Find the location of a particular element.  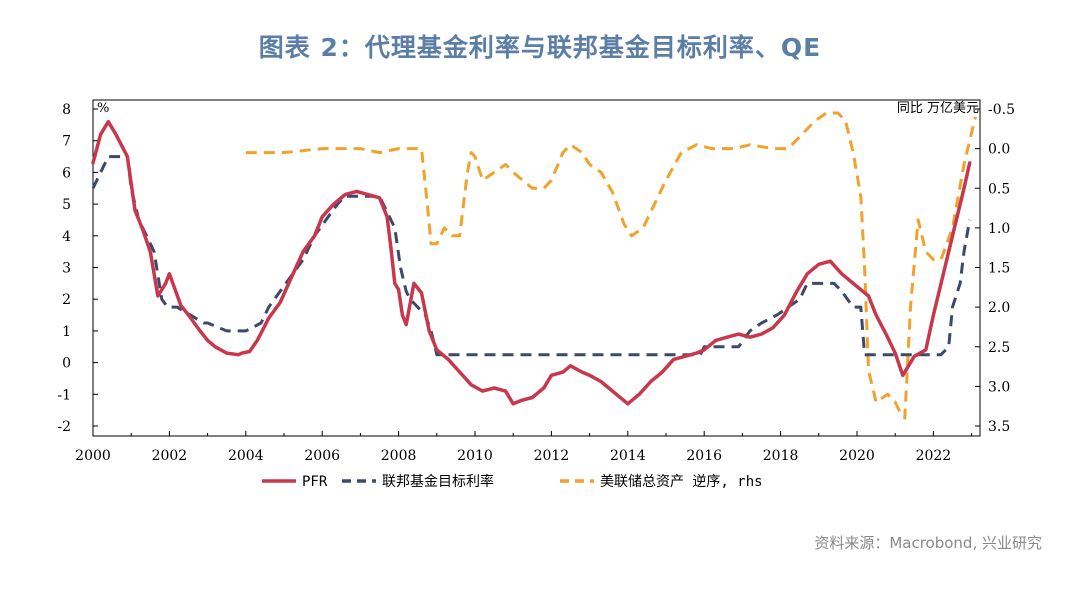

x-tick-label: 2022 is located at coordinates (934, 456).